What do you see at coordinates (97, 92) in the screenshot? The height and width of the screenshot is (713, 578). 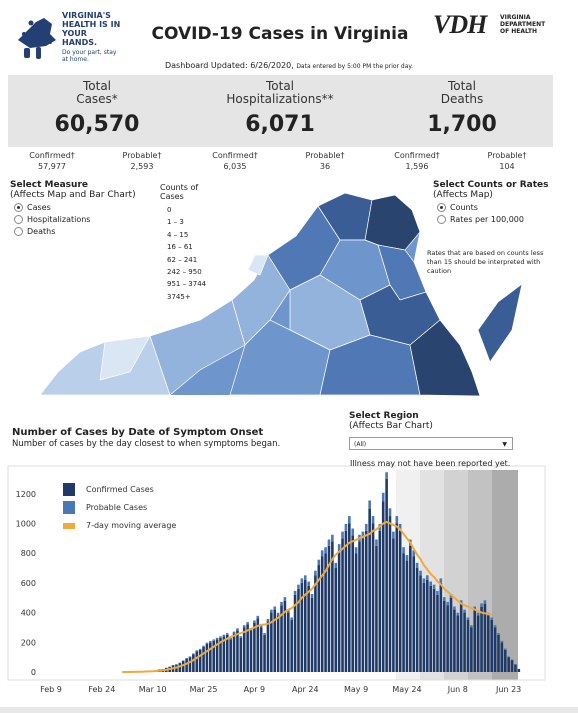 I see `summary-label: Total Cases*` at bounding box center [97, 92].